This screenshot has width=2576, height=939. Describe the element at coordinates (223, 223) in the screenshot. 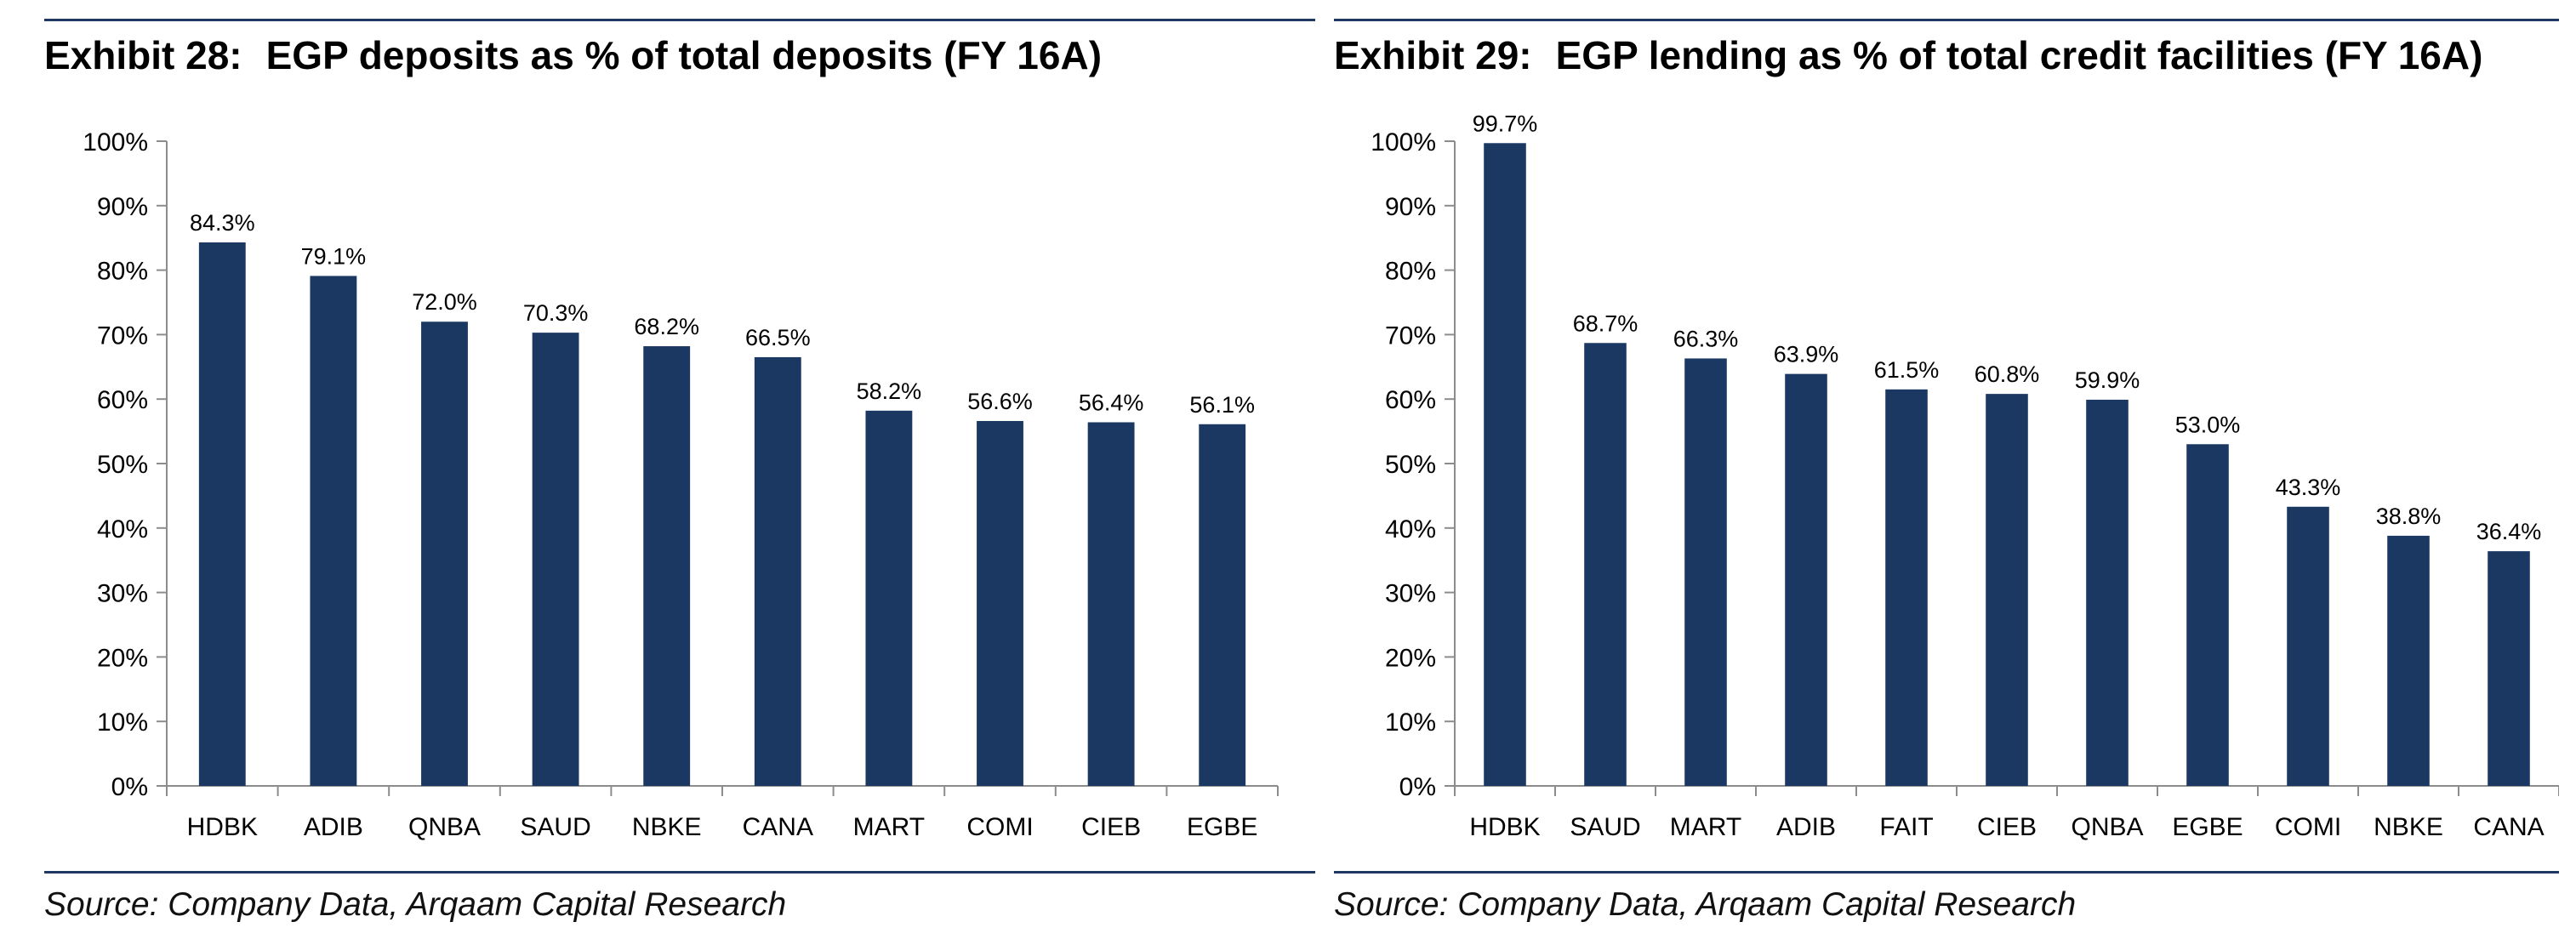

I see `data-label: 84.3%` at that location.